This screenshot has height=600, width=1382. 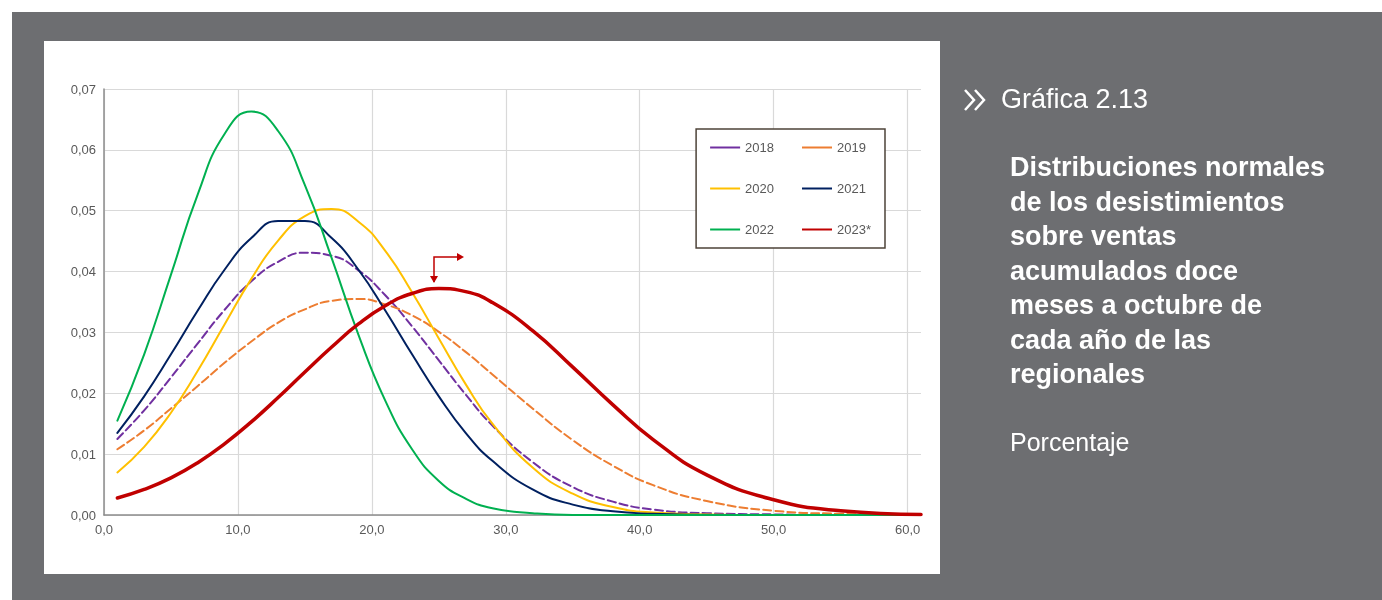 What do you see at coordinates (1075, 99) in the screenshot?
I see `text: Gráfica 2.13` at bounding box center [1075, 99].